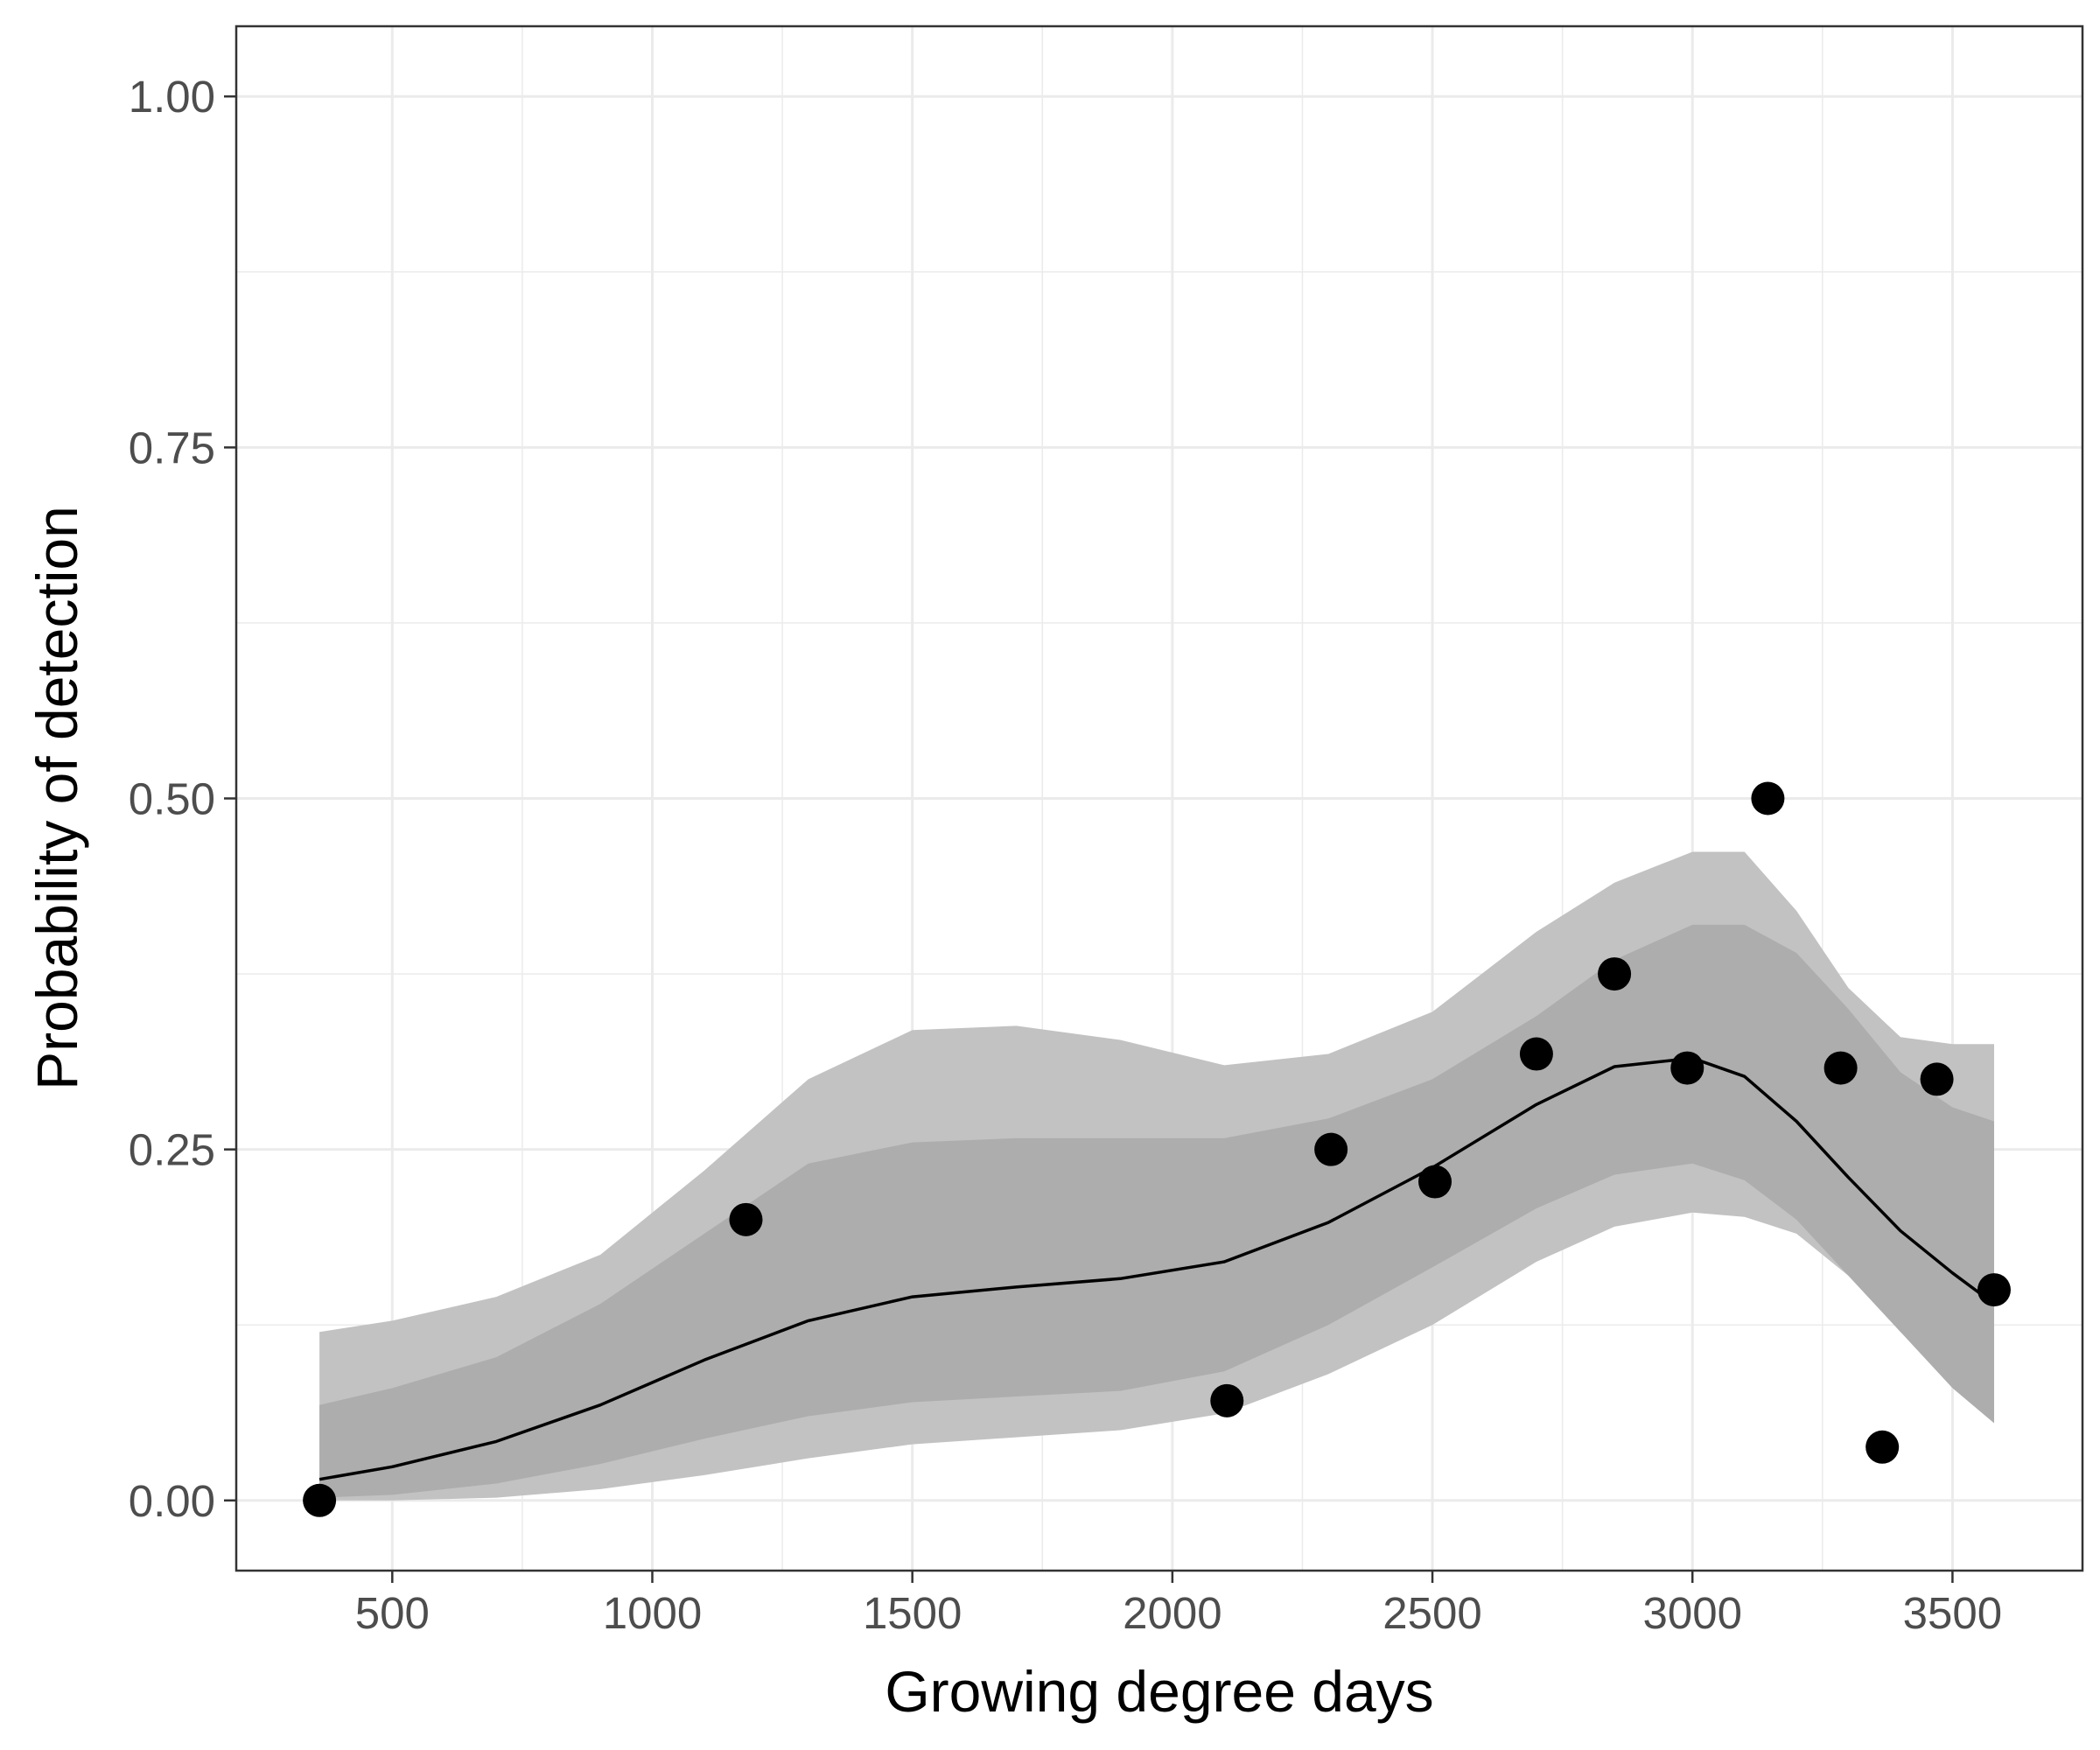 The height and width of the screenshot is (1750, 2100). I want to click on x-tick-label: 1500, so click(912, 1613).